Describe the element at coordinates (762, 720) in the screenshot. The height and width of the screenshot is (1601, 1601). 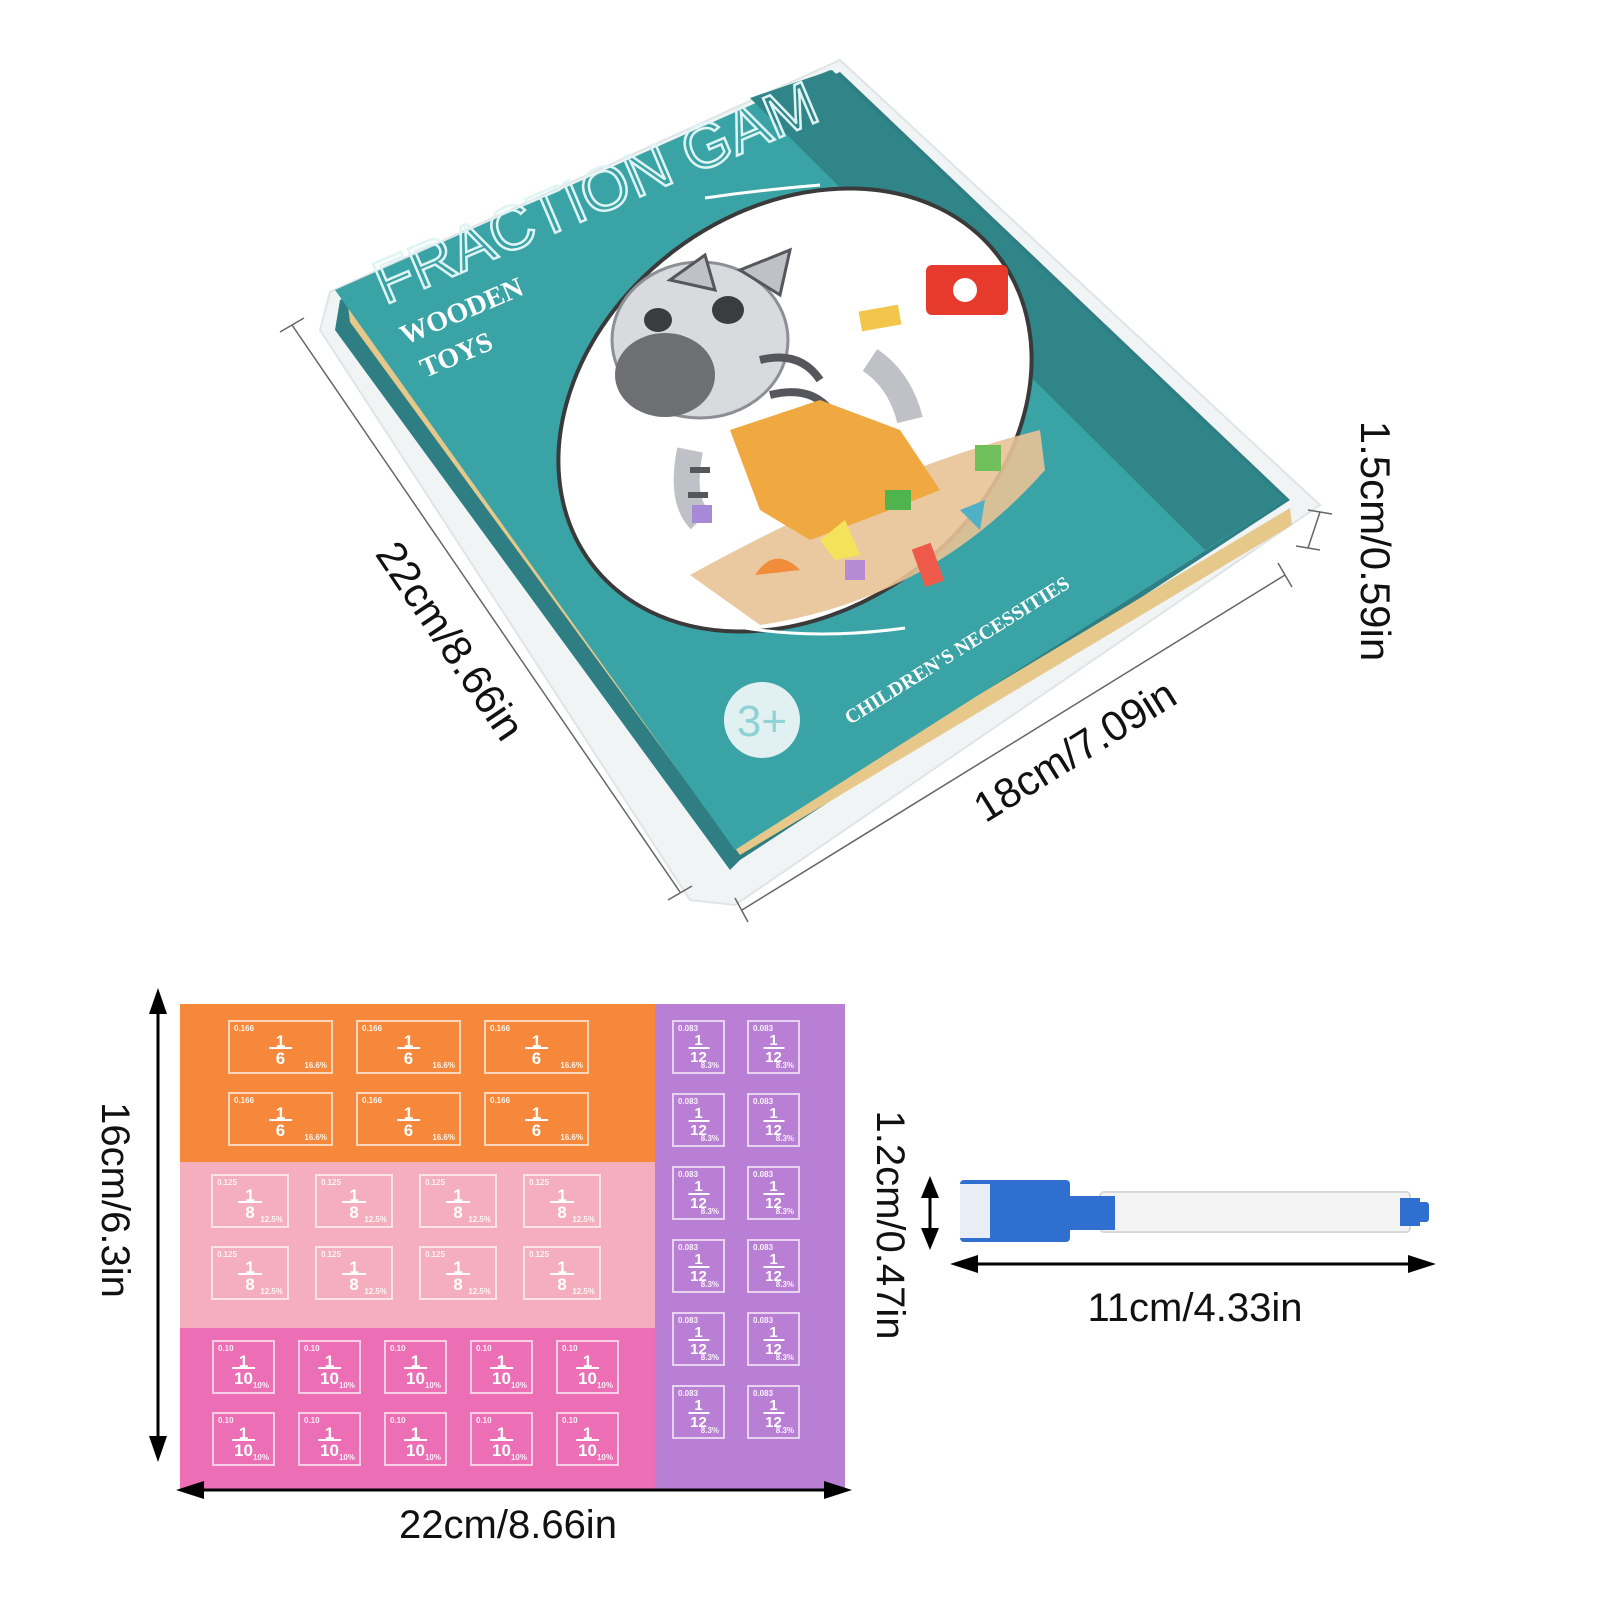
I see `age-badge` at that location.